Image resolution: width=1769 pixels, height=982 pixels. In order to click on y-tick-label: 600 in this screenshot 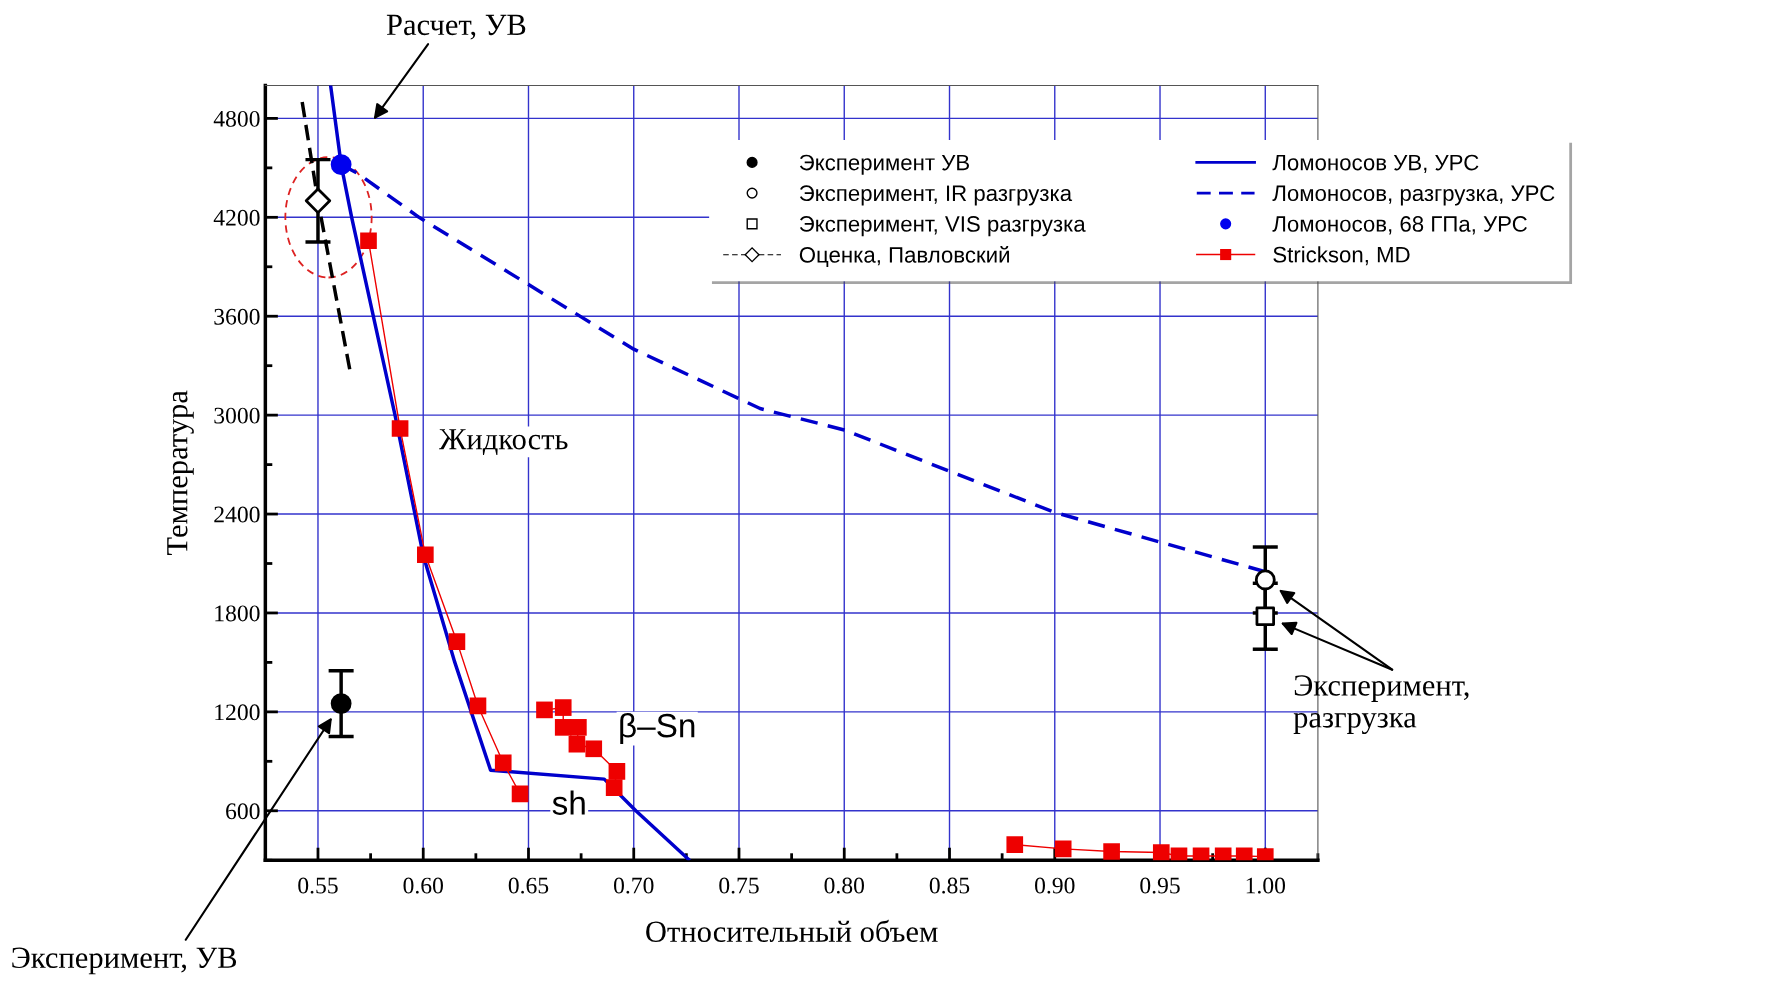, I will do `click(243, 811)`.